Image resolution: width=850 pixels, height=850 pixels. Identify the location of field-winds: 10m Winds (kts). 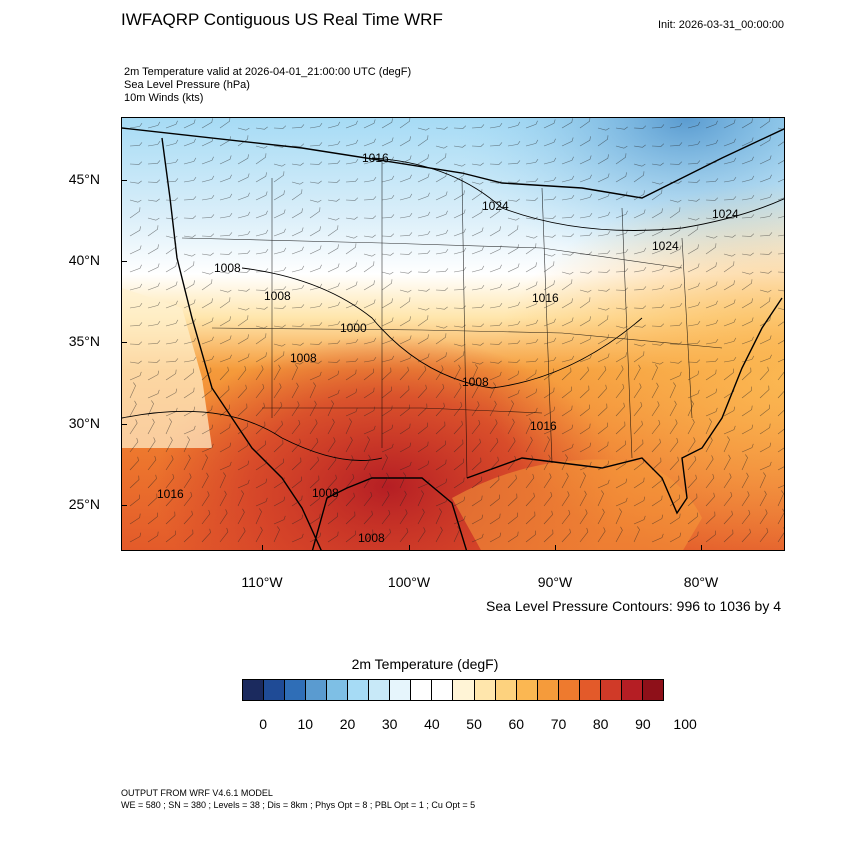
(164, 98).